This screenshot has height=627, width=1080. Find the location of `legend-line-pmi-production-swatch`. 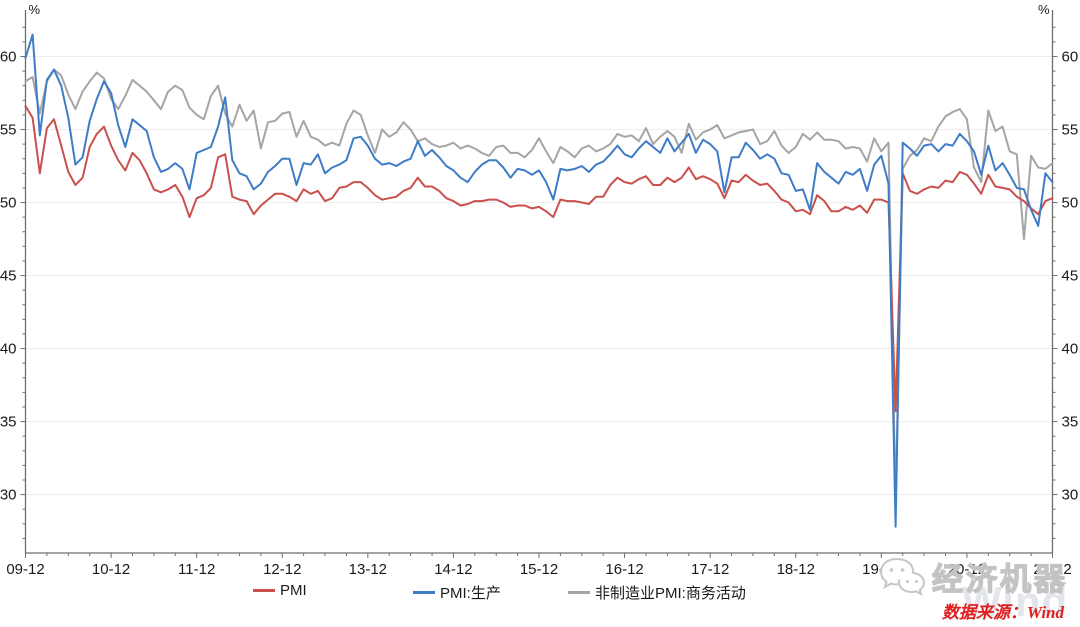

legend-line-pmi-production-swatch is located at coordinates (424, 592).